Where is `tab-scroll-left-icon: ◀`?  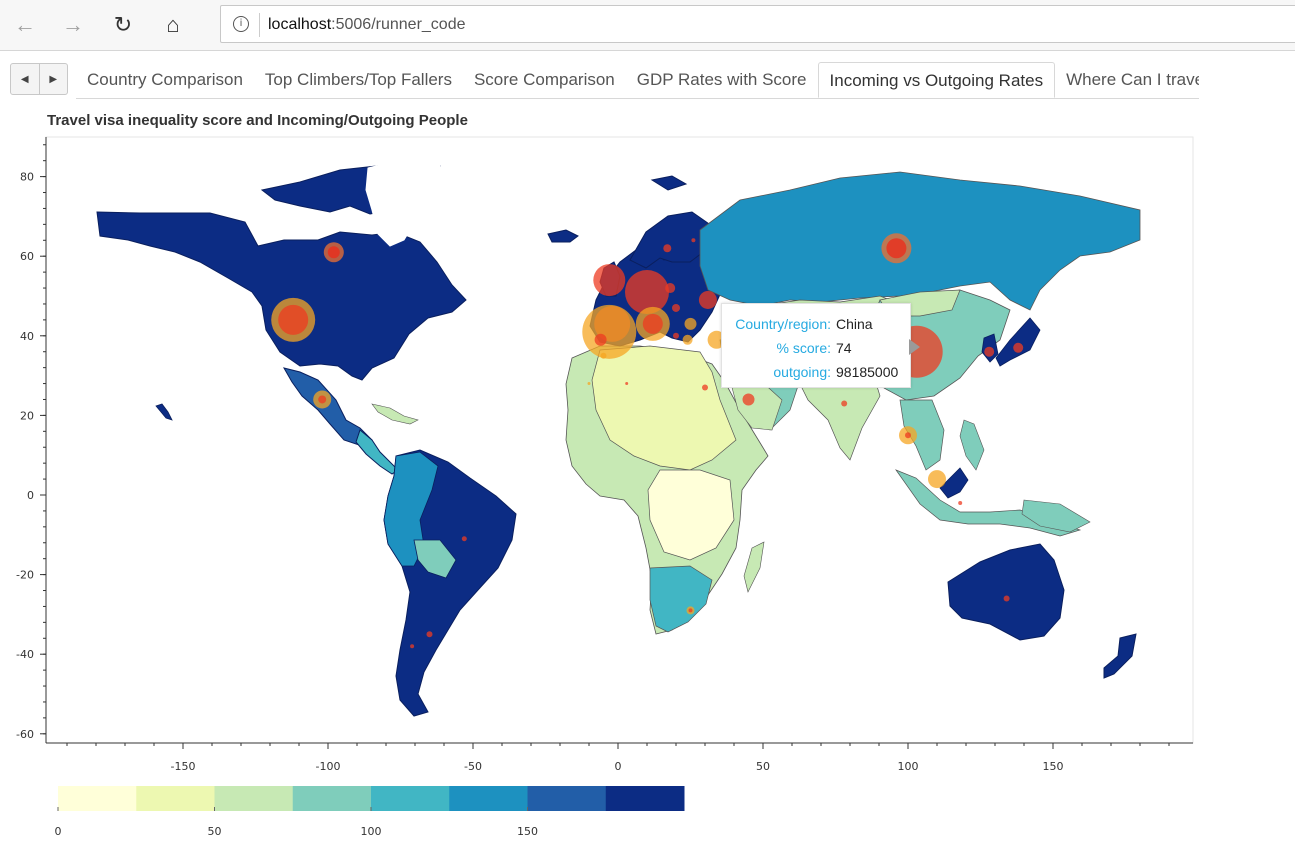
tab-scroll-left-icon: ◀ is located at coordinates (24, 79).